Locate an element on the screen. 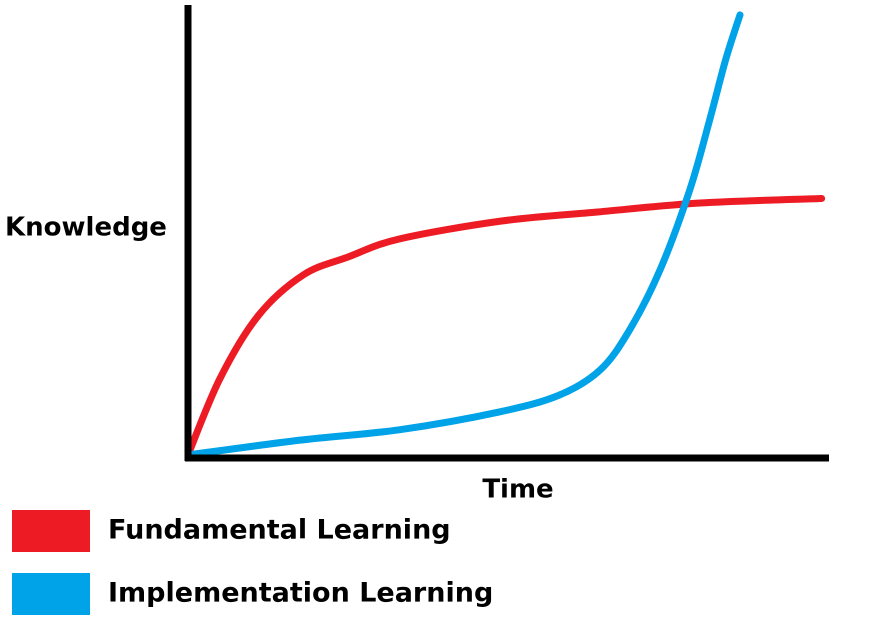  x-axis-label: Time is located at coordinates (517, 490).